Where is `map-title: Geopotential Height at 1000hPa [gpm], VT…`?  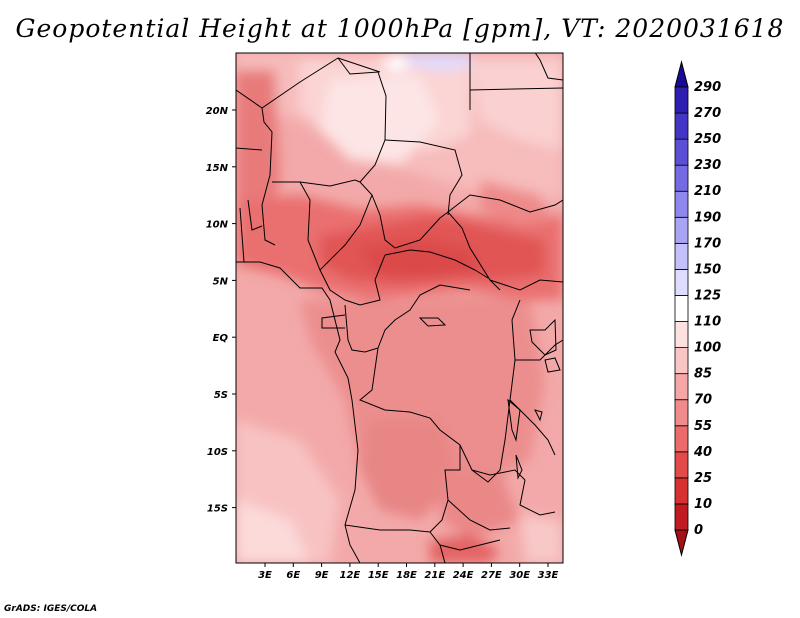 map-title: Geopotential Height at 1000hPa [gpm], VT… is located at coordinates (400, 28).